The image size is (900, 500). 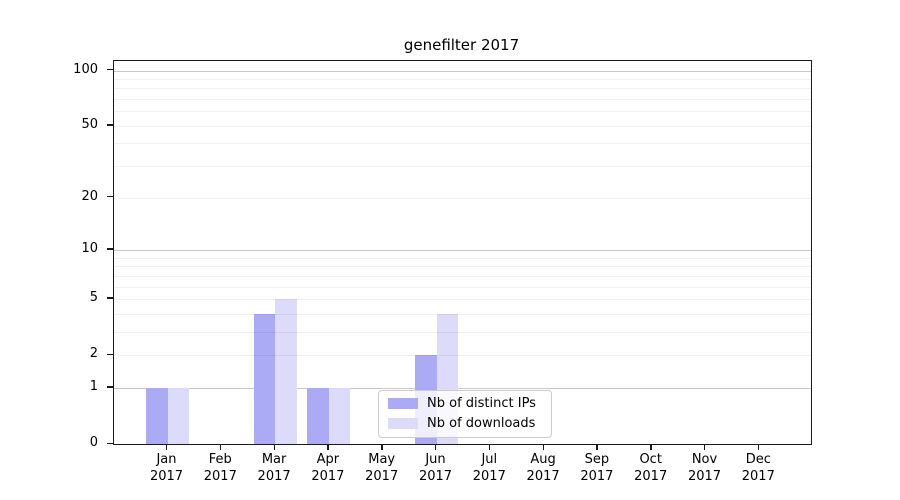 What do you see at coordinates (167, 447) in the screenshot?
I see `xtick-mark-jan` at bounding box center [167, 447].